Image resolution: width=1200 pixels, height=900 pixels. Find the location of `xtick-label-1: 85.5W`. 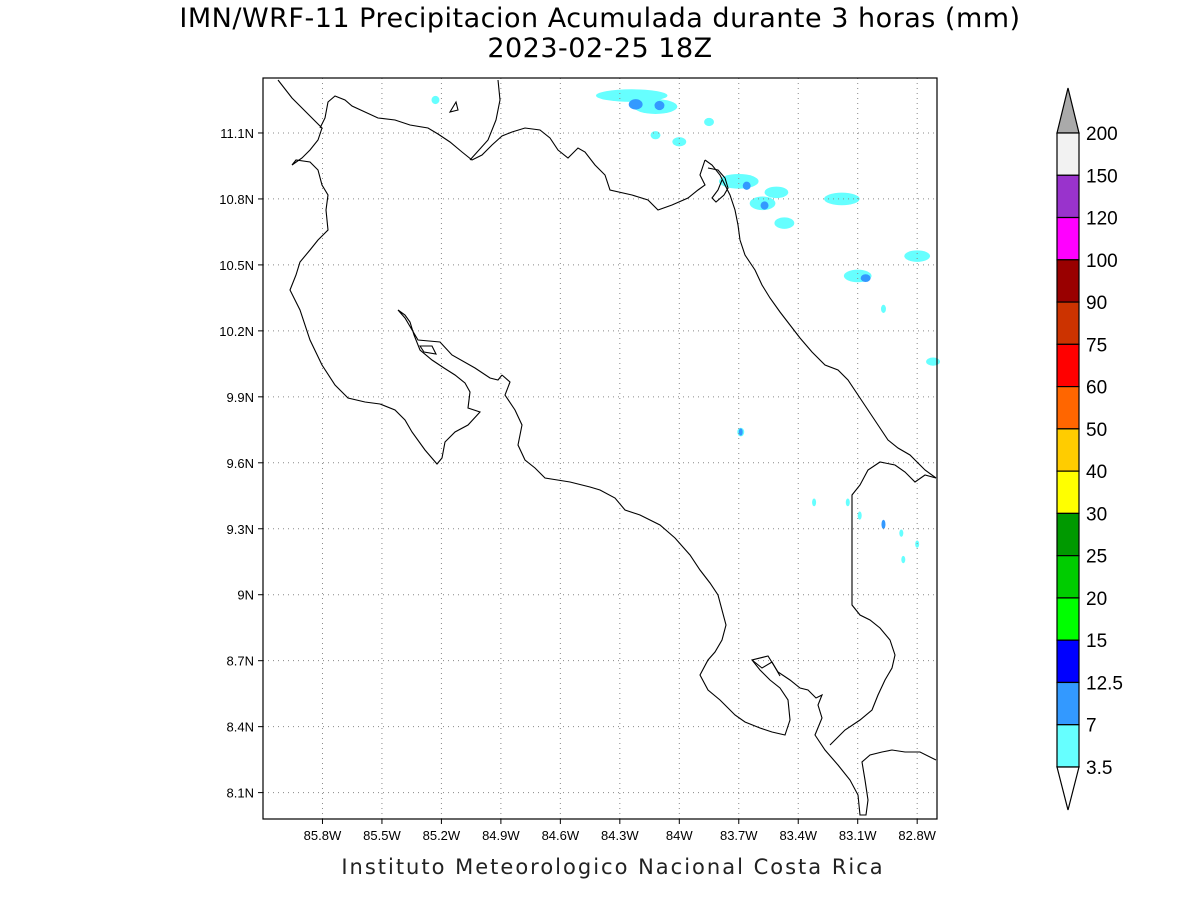

xtick-label-1: 85.5W is located at coordinates (382, 835).